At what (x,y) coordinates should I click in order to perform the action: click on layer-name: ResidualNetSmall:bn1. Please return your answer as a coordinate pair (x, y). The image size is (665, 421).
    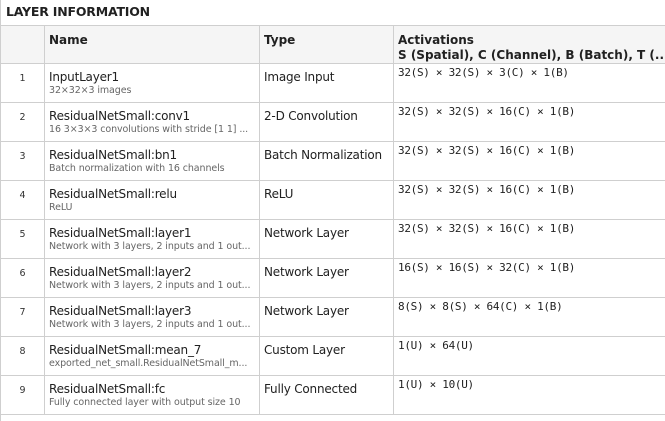
    Looking at the image, I should click on (113, 155).